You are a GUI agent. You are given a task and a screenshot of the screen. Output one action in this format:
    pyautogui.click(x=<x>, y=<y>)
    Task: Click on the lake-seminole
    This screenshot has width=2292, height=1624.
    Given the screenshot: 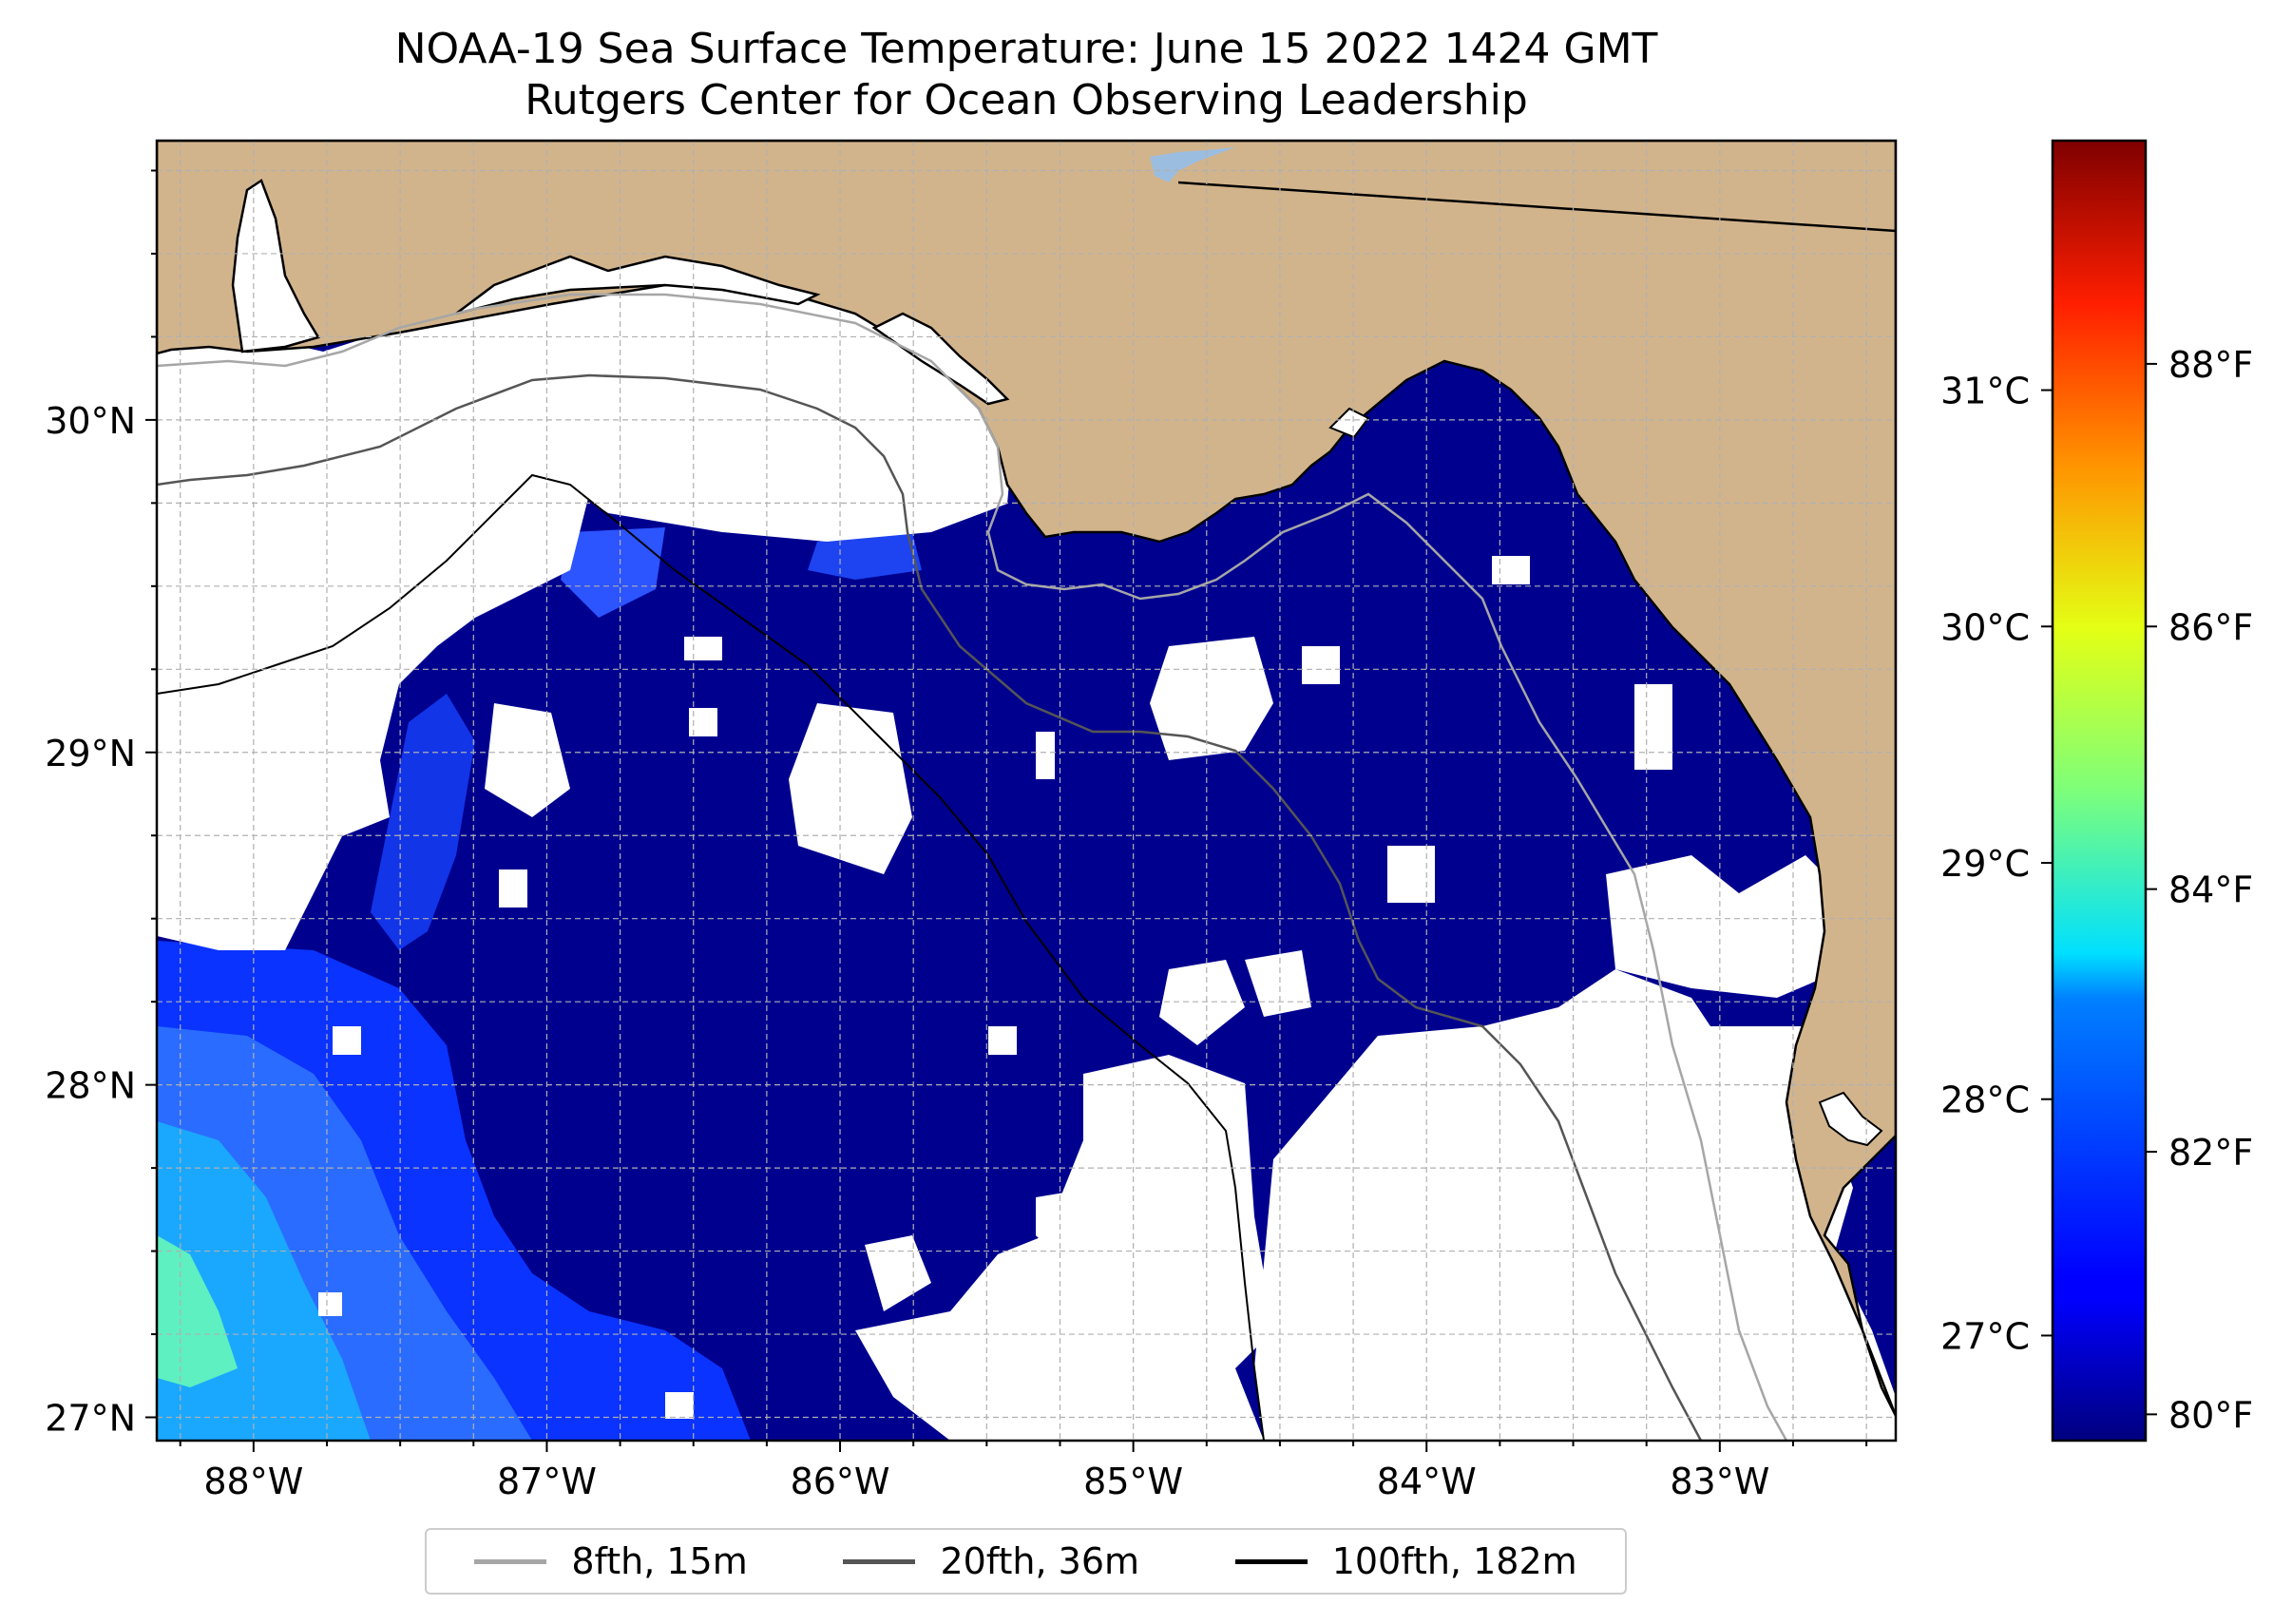 What is the action you would take?
    pyautogui.click(x=1192, y=164)
    